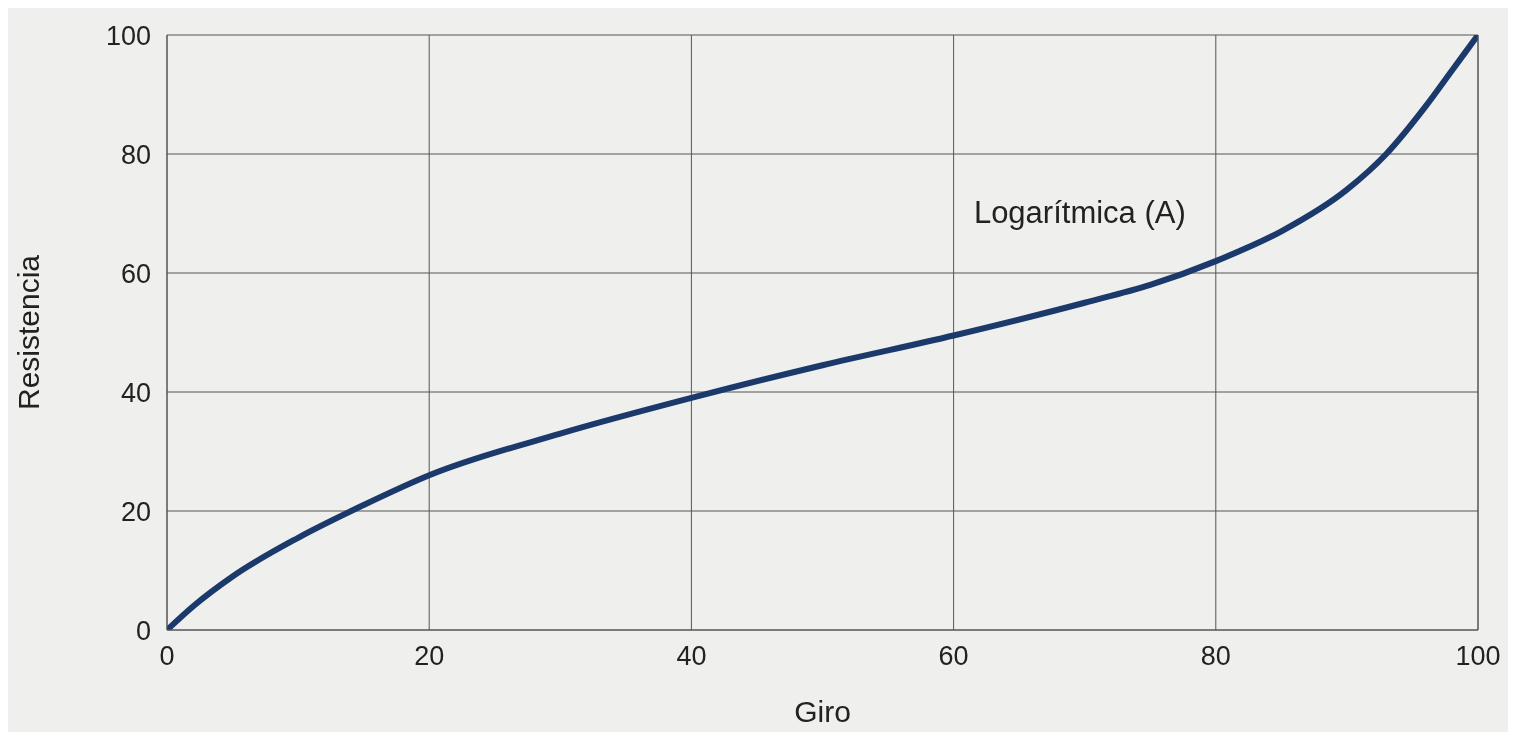 Image resolution: width=1532 pixels, height=740 pixels. Describe the element at coordinates (28, 332) in the screenshot. I see `y-axis-title: Resistencia` at that location.